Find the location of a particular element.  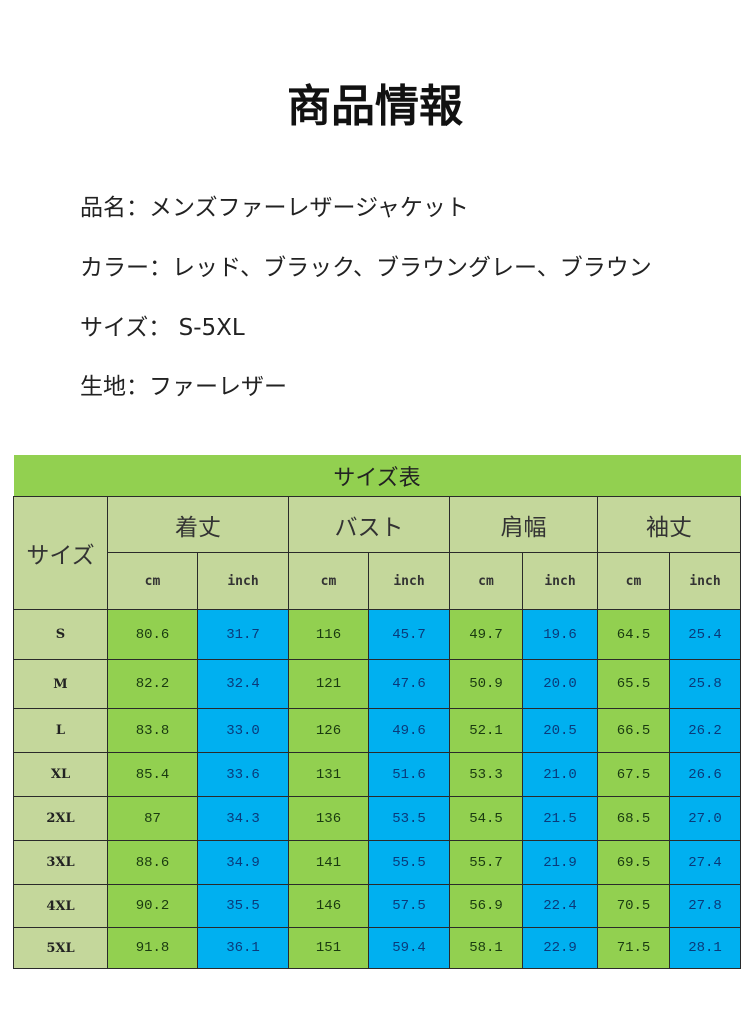

size-cell: 3XL is located at coordinates (60, 862).